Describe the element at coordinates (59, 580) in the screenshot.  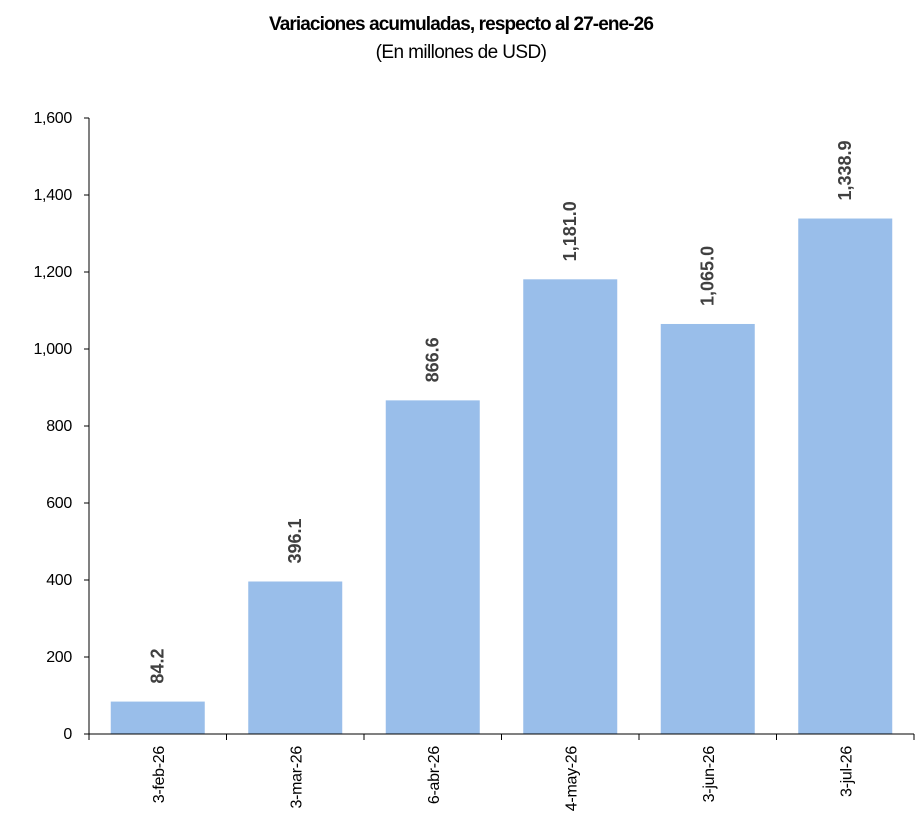
I see `y-tick-label: 400` at that location.